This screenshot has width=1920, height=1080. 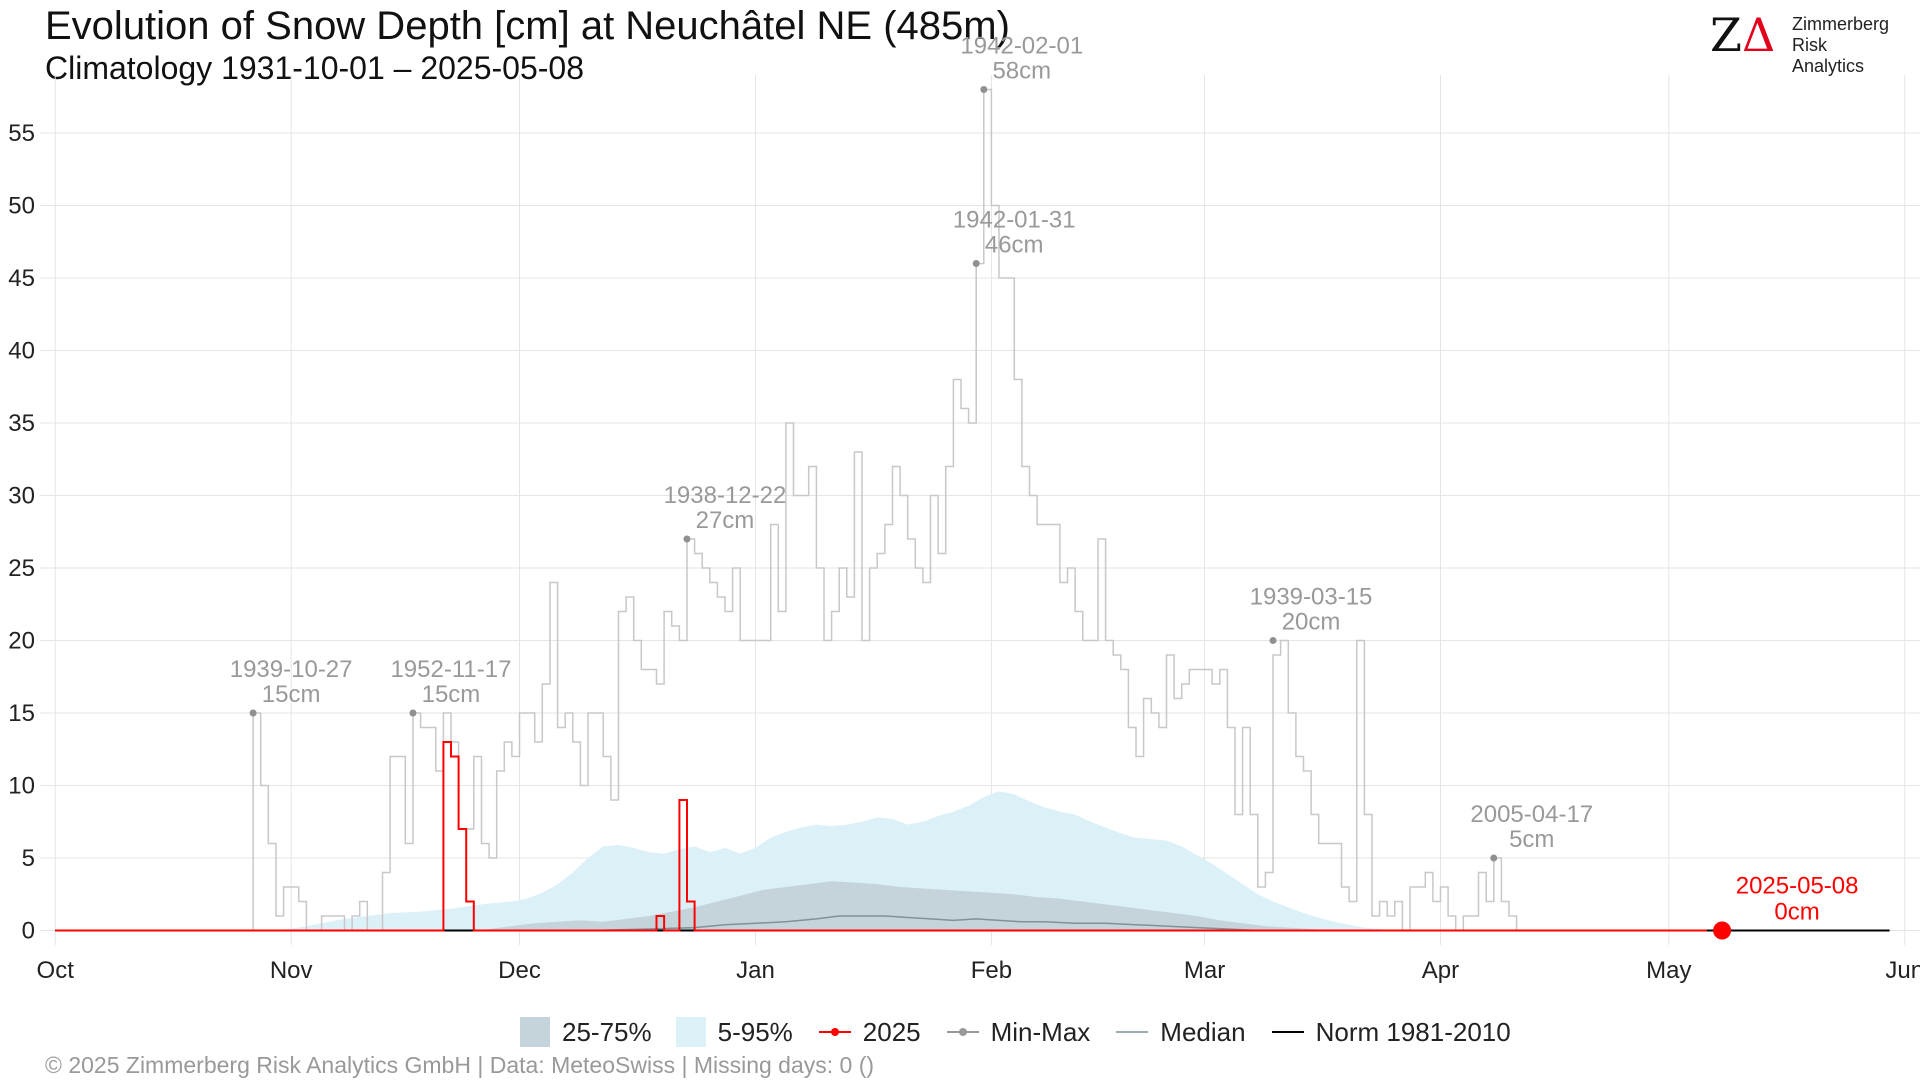 I want to click on y-tick-label: 0, so click(x=28, y=931).